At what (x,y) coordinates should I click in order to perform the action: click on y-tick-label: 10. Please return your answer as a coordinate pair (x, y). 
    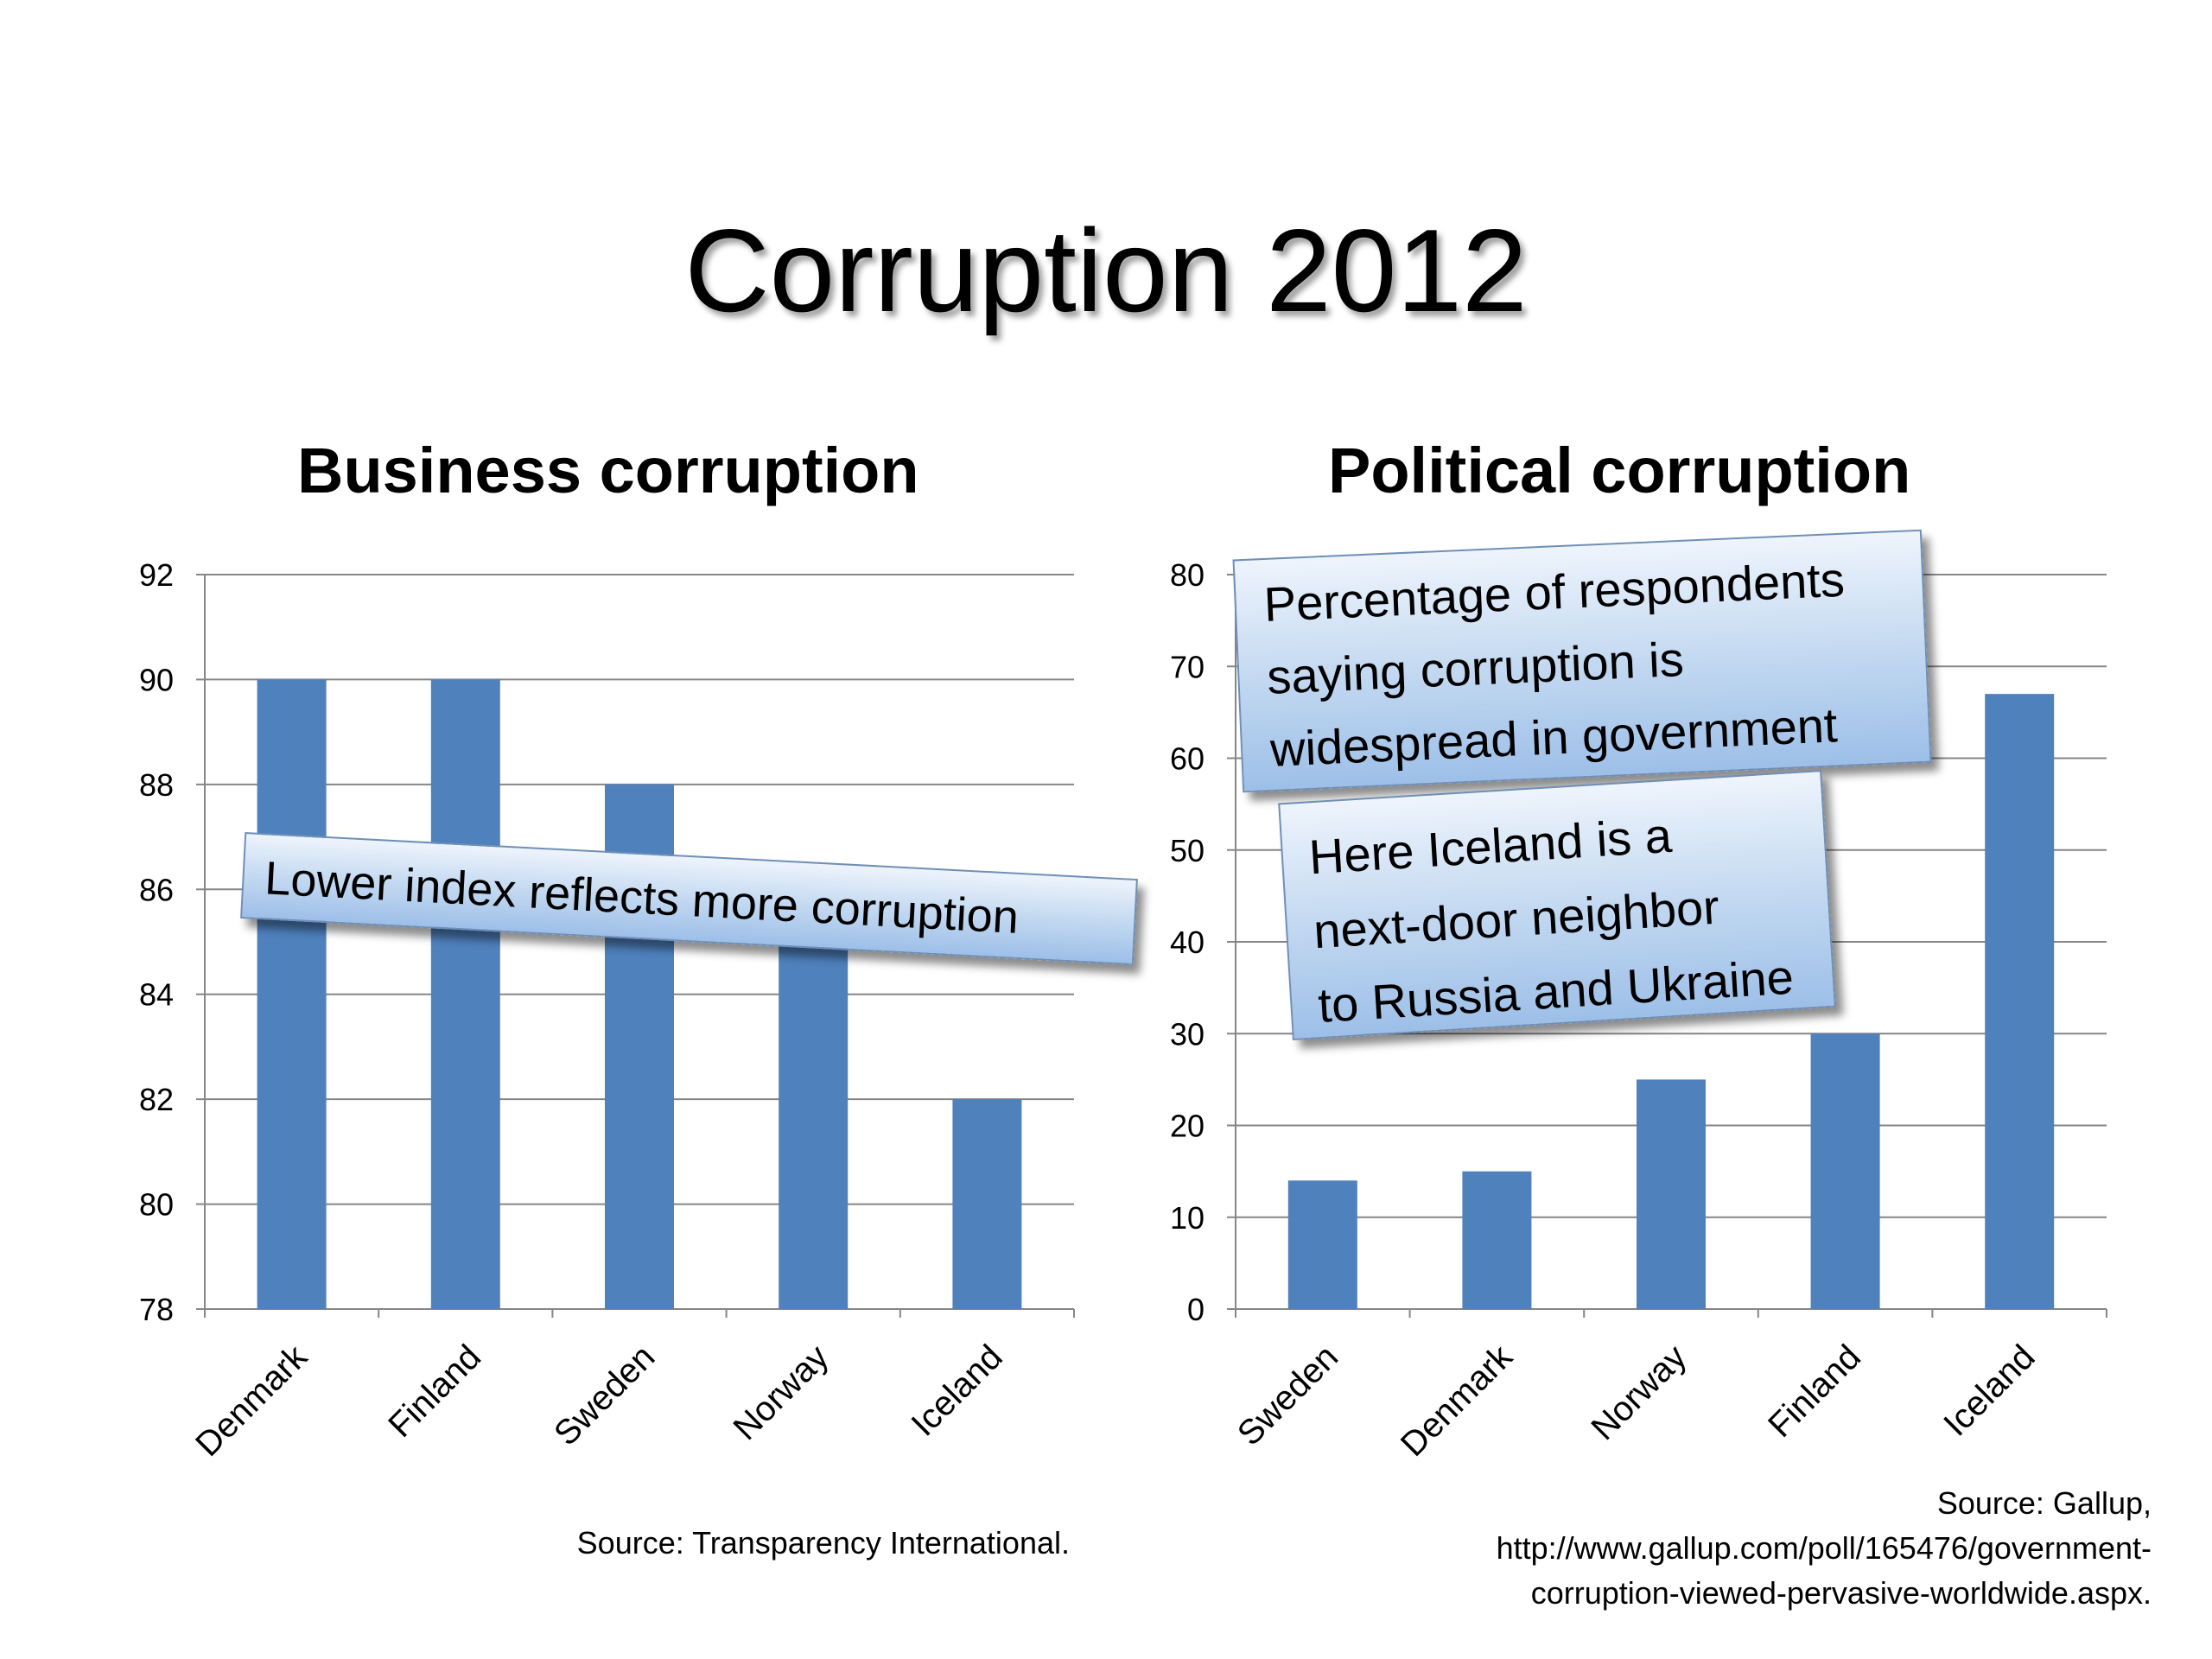
    Looking at the image, I should click on (1187, 1218).